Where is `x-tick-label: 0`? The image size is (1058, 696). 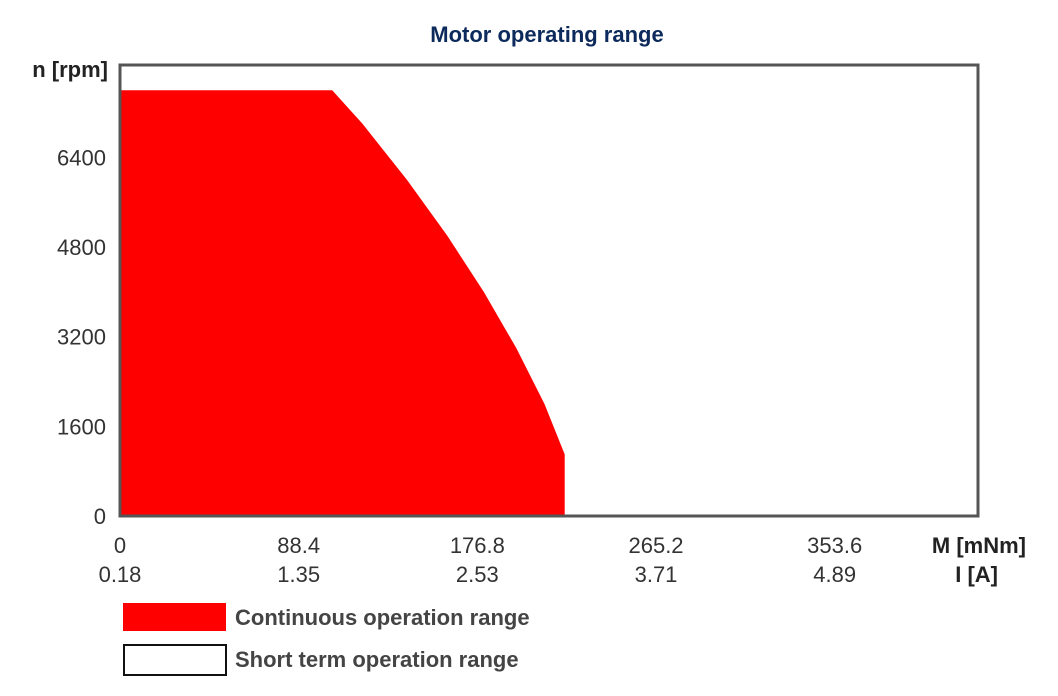
x-tick-label: 0 is located at coordinates (120, 545).